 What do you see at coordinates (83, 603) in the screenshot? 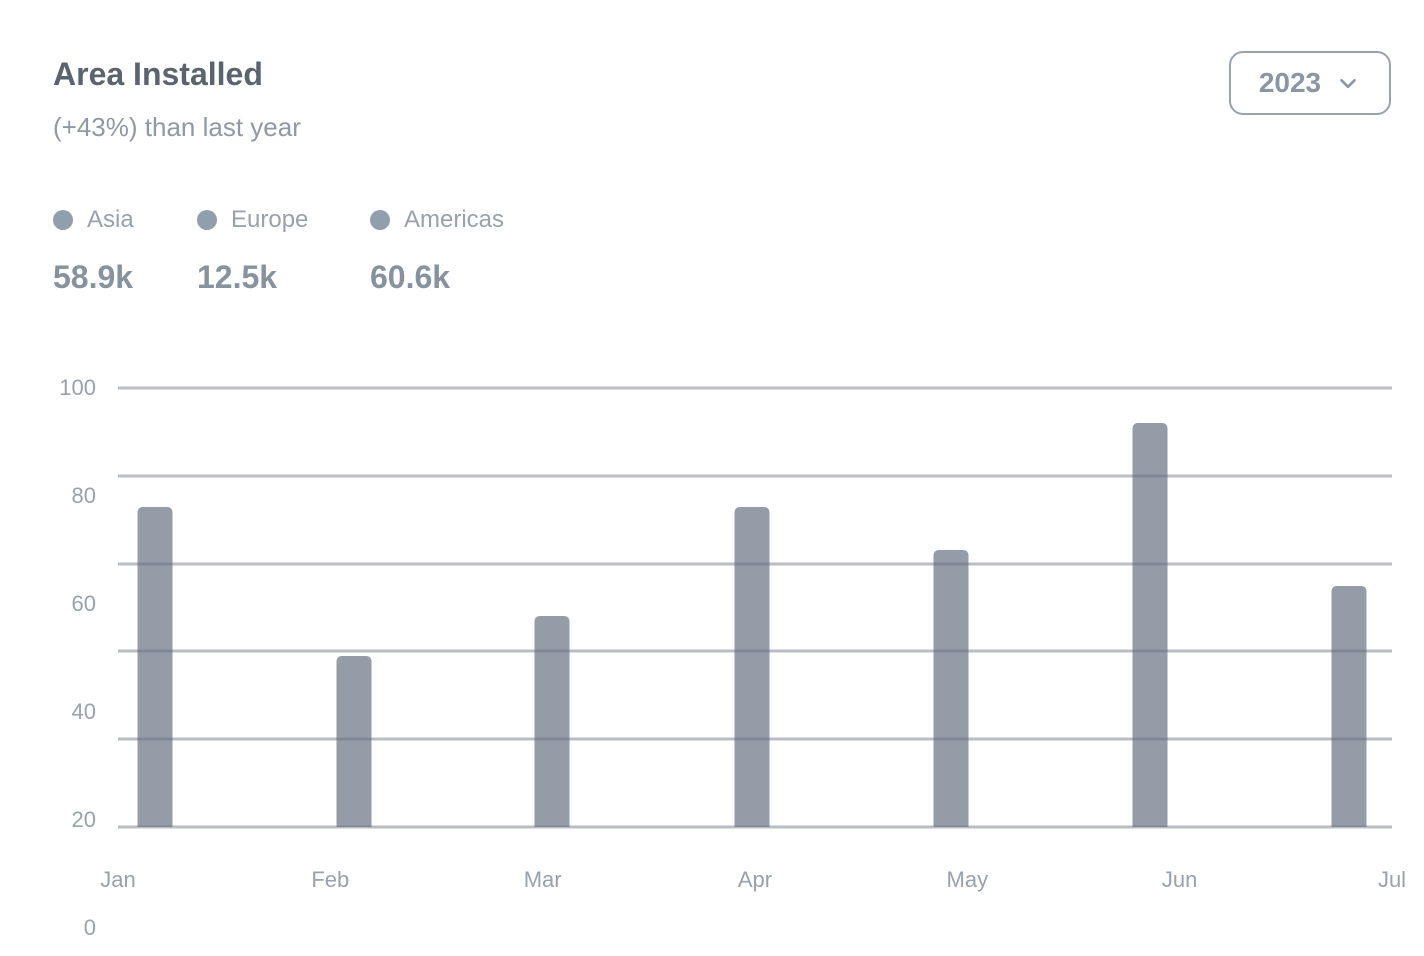
I see `y-axis-label-60: 60` at bounding box center [83, 603].